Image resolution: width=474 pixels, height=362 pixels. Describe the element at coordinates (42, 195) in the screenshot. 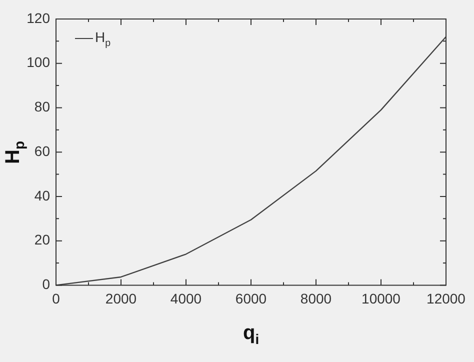

I see `y-tick-label: 40` at that location.